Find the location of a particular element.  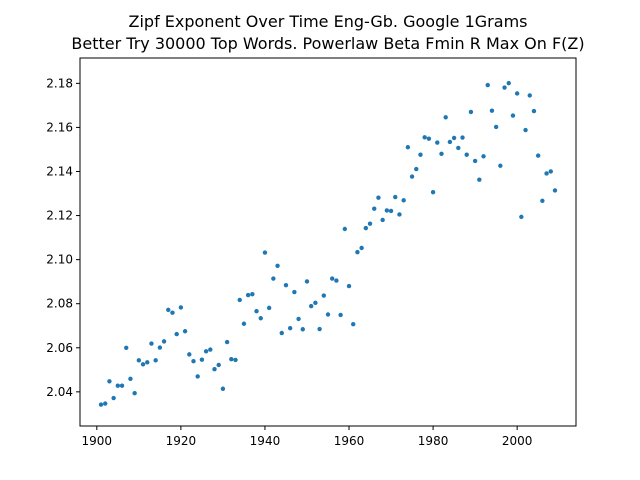

x-tick-label: 1920 is located at coordinates (181, 441).